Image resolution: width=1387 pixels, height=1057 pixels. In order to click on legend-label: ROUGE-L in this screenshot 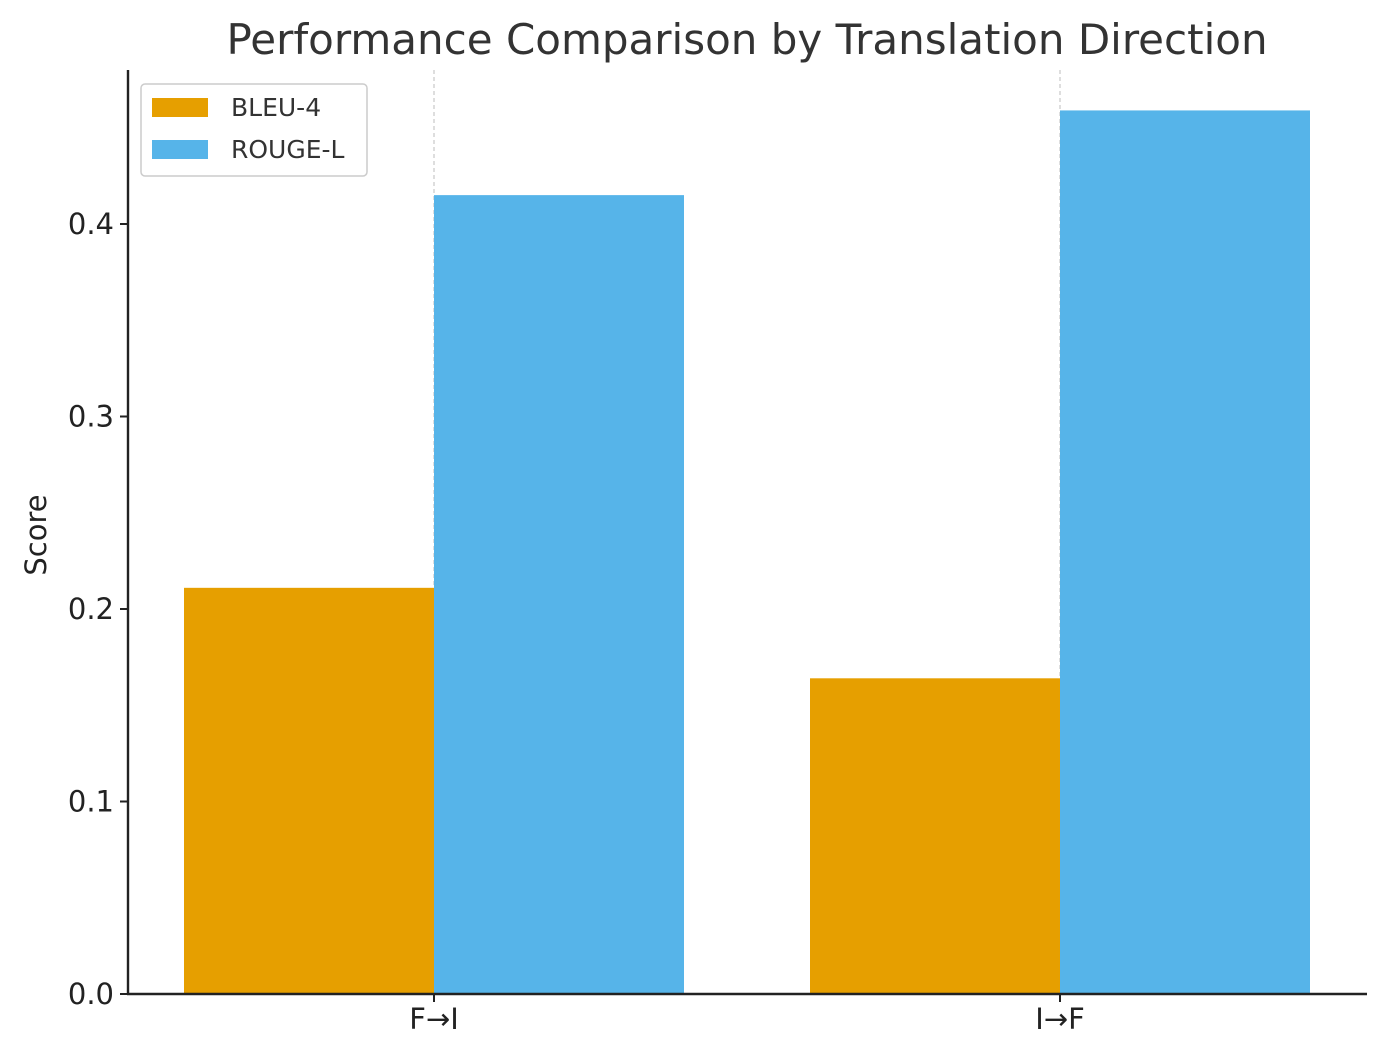, I will do `click(288, 149)`.